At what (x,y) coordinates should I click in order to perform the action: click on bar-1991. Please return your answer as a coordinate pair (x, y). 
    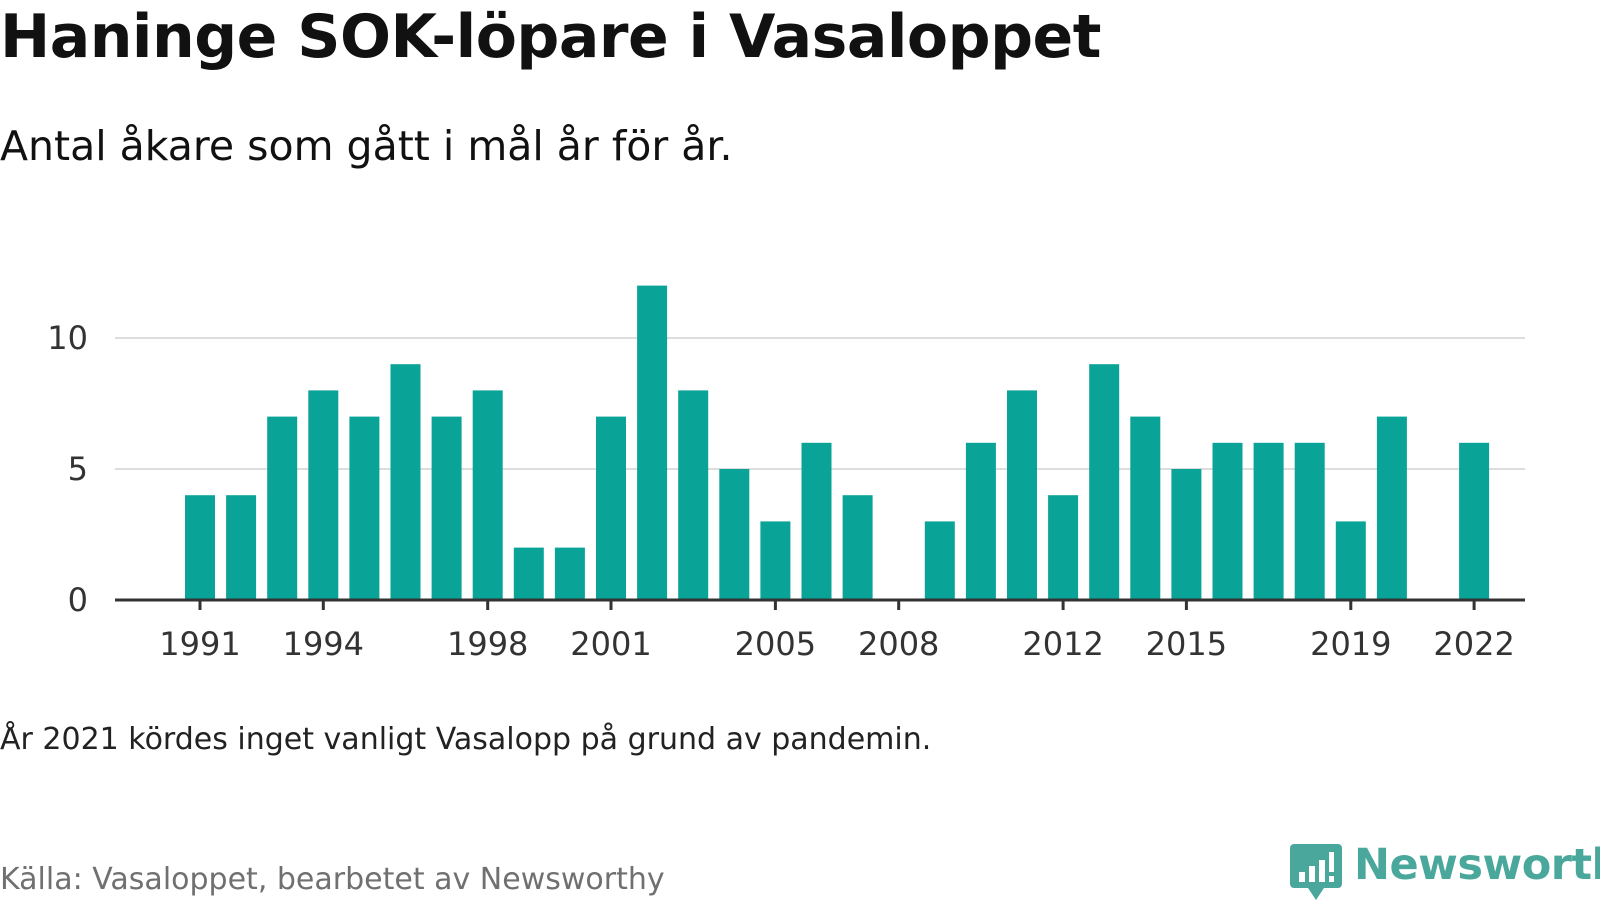
    Looking at the image, I should click on (200, 547).